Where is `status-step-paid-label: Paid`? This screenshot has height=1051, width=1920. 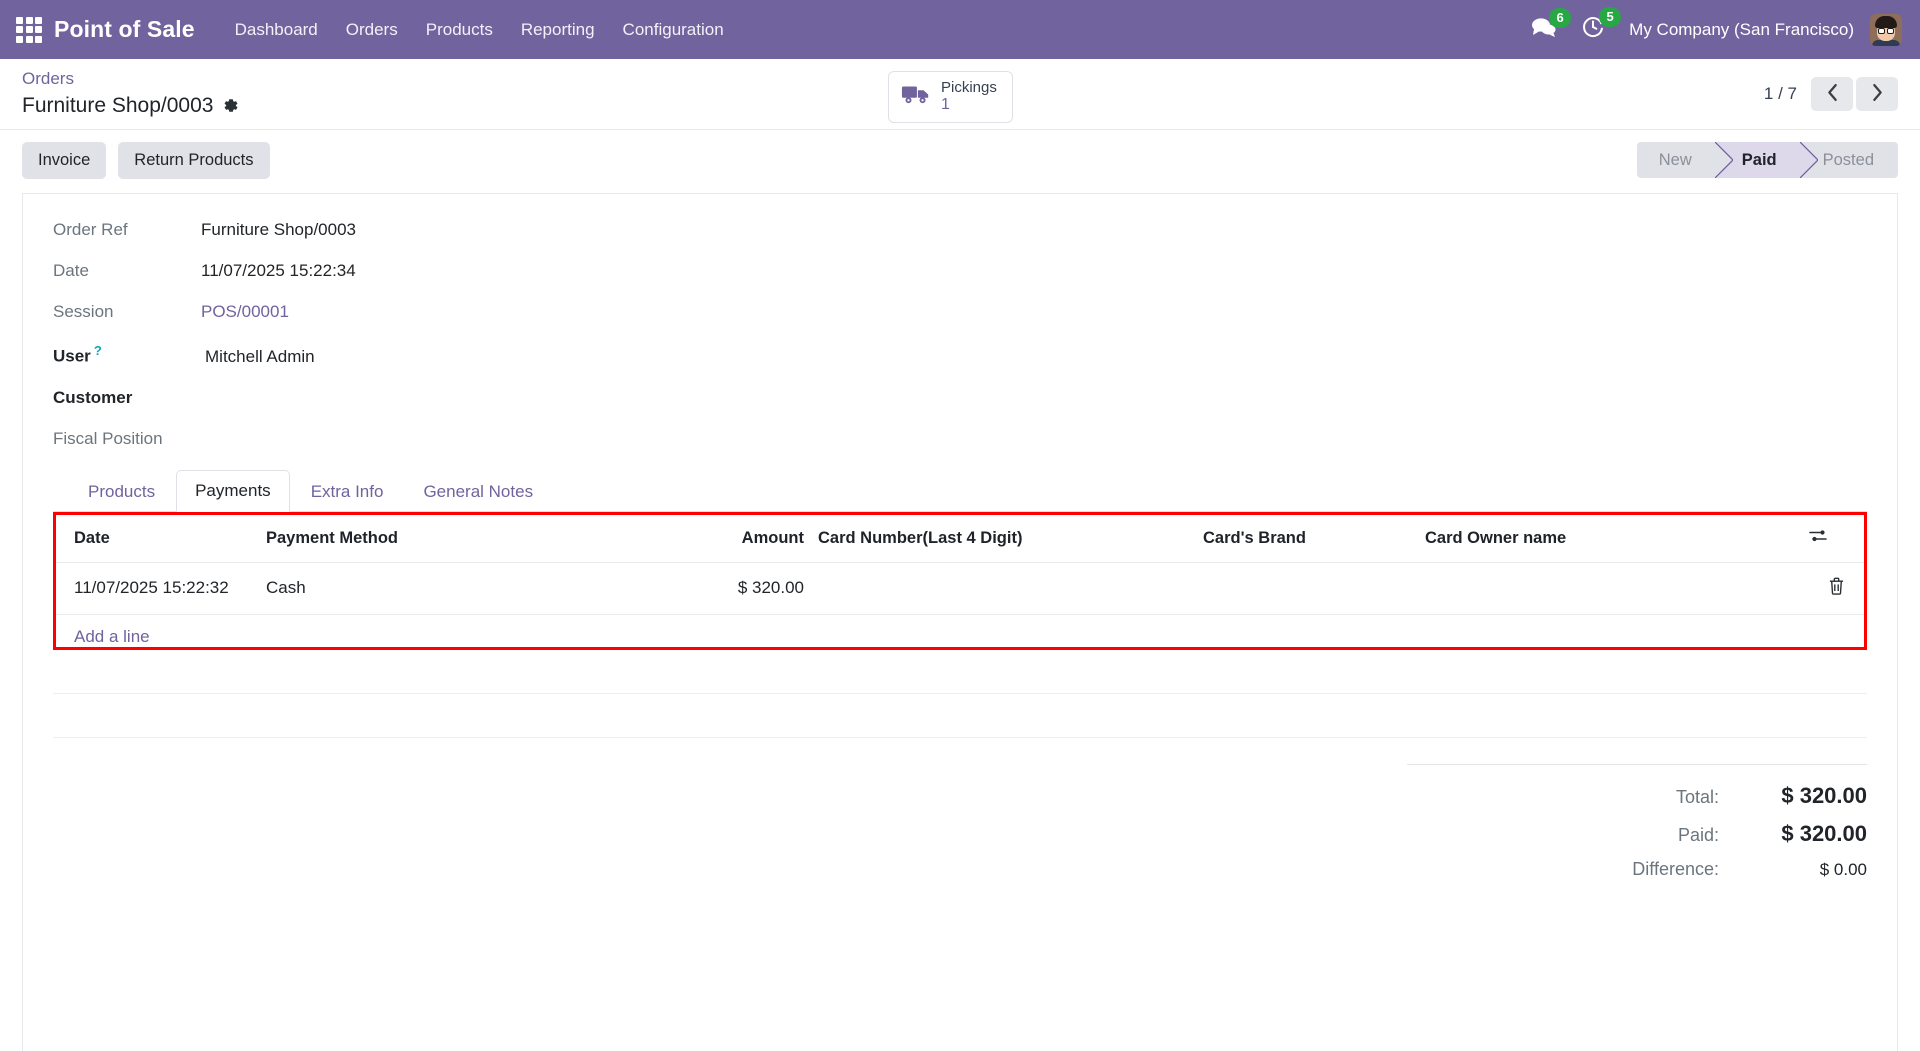 status-step-paid-label: Paid is located at coordinates (1759, 159).